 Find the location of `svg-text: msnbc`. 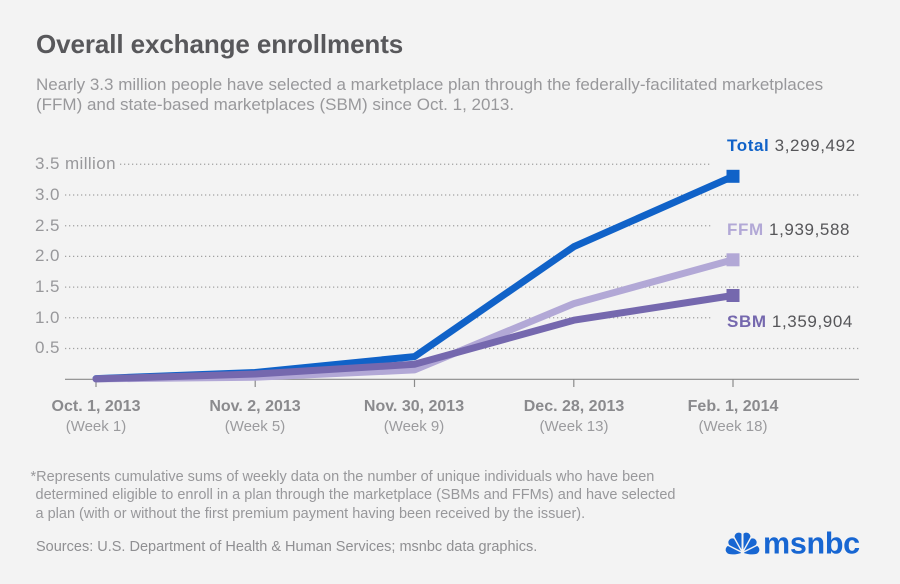

svg-text: msnbc is located at coordinates (811, 543).